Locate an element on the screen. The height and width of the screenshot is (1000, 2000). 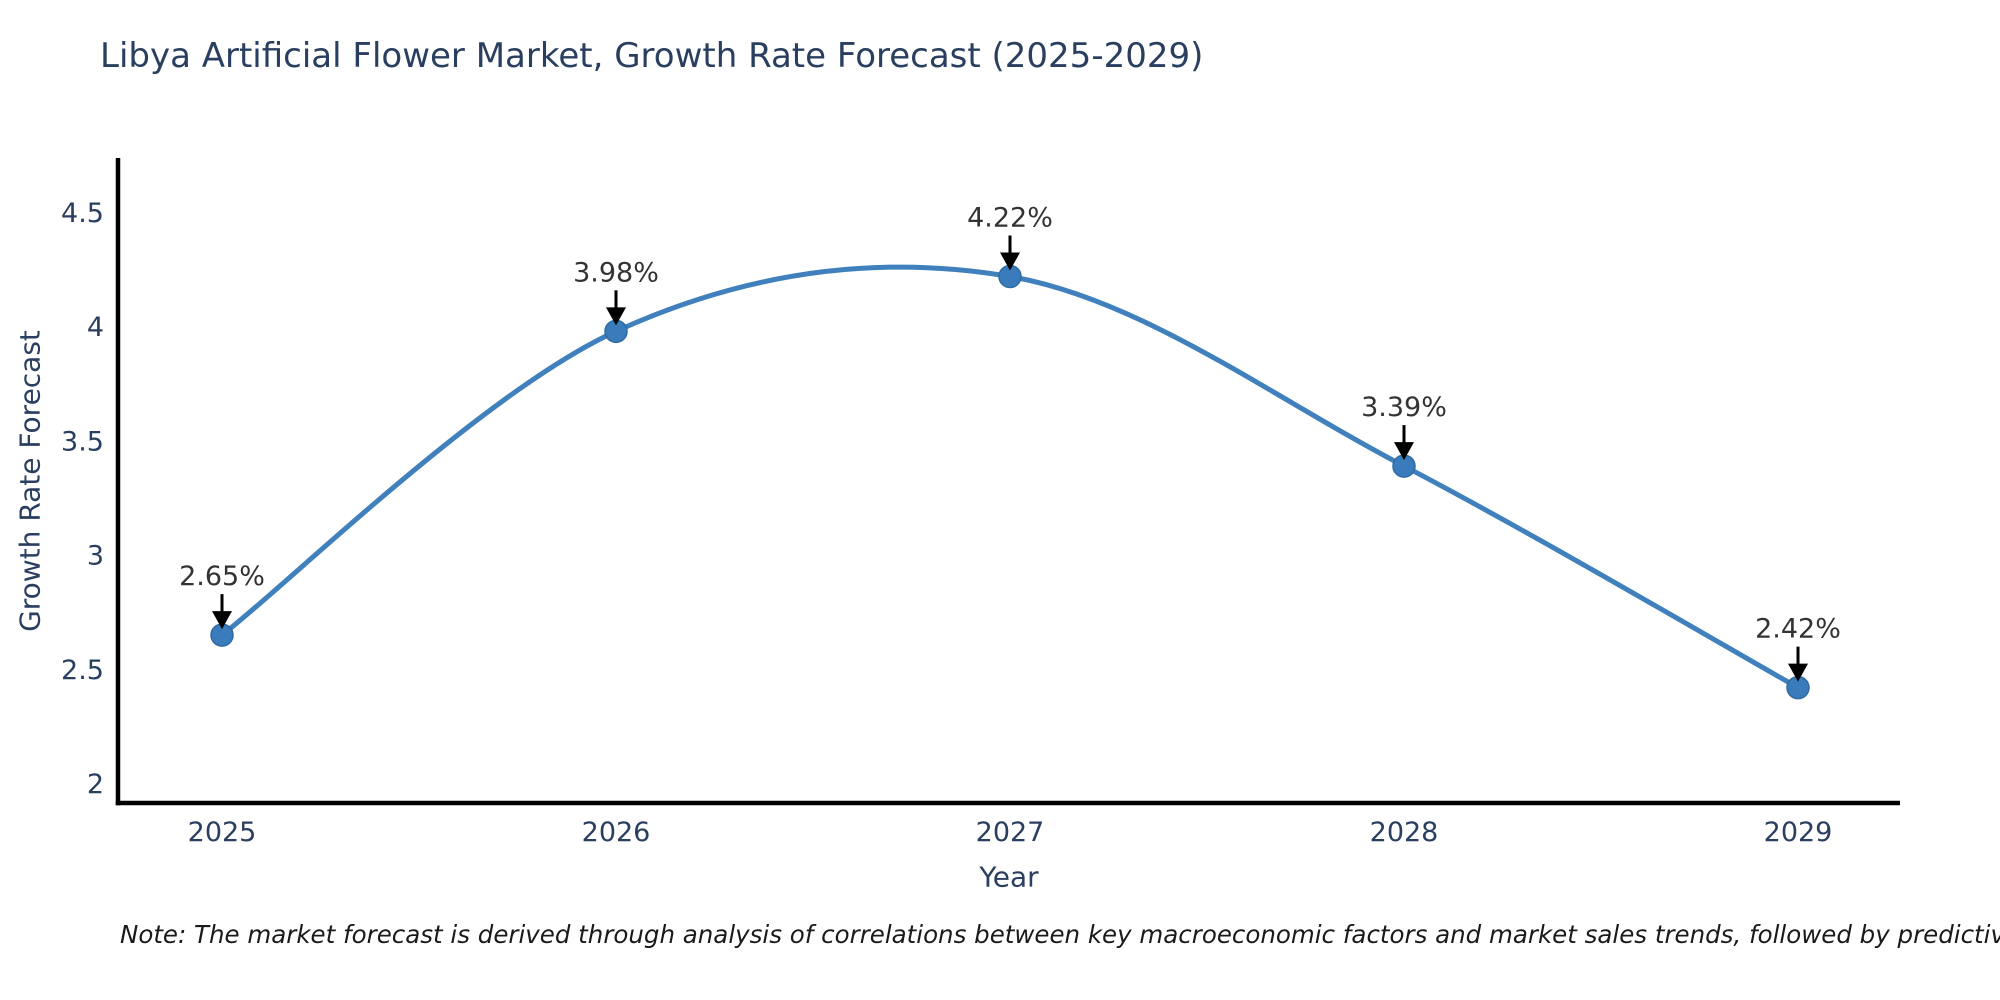
y-tick-label: 3 is located at coordinates (95, 556).